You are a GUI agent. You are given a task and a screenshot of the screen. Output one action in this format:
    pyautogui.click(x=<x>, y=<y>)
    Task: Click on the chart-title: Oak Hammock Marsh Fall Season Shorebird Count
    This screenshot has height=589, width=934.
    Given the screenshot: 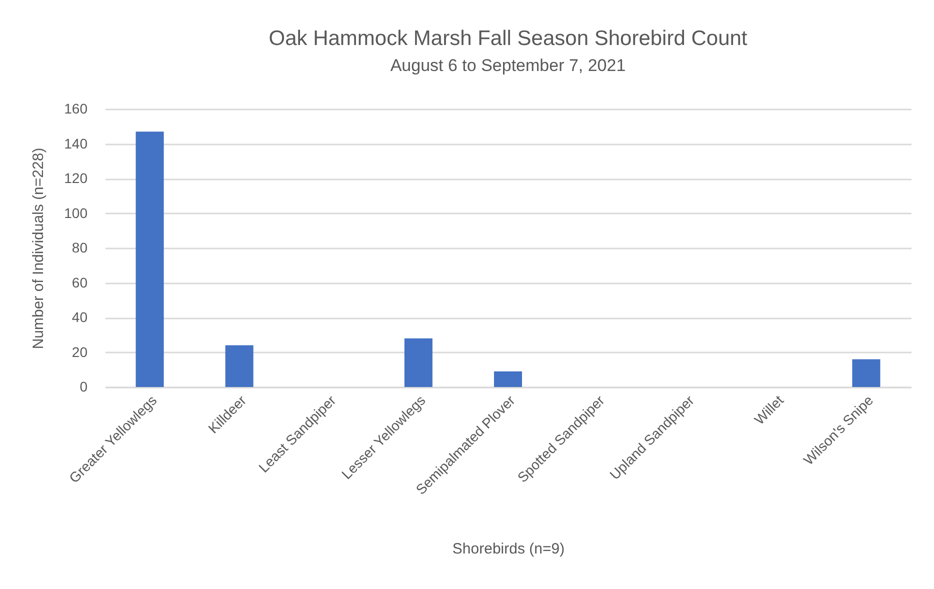 What is the action you would take?
    pyautogui.click(x=508, y=38)
    